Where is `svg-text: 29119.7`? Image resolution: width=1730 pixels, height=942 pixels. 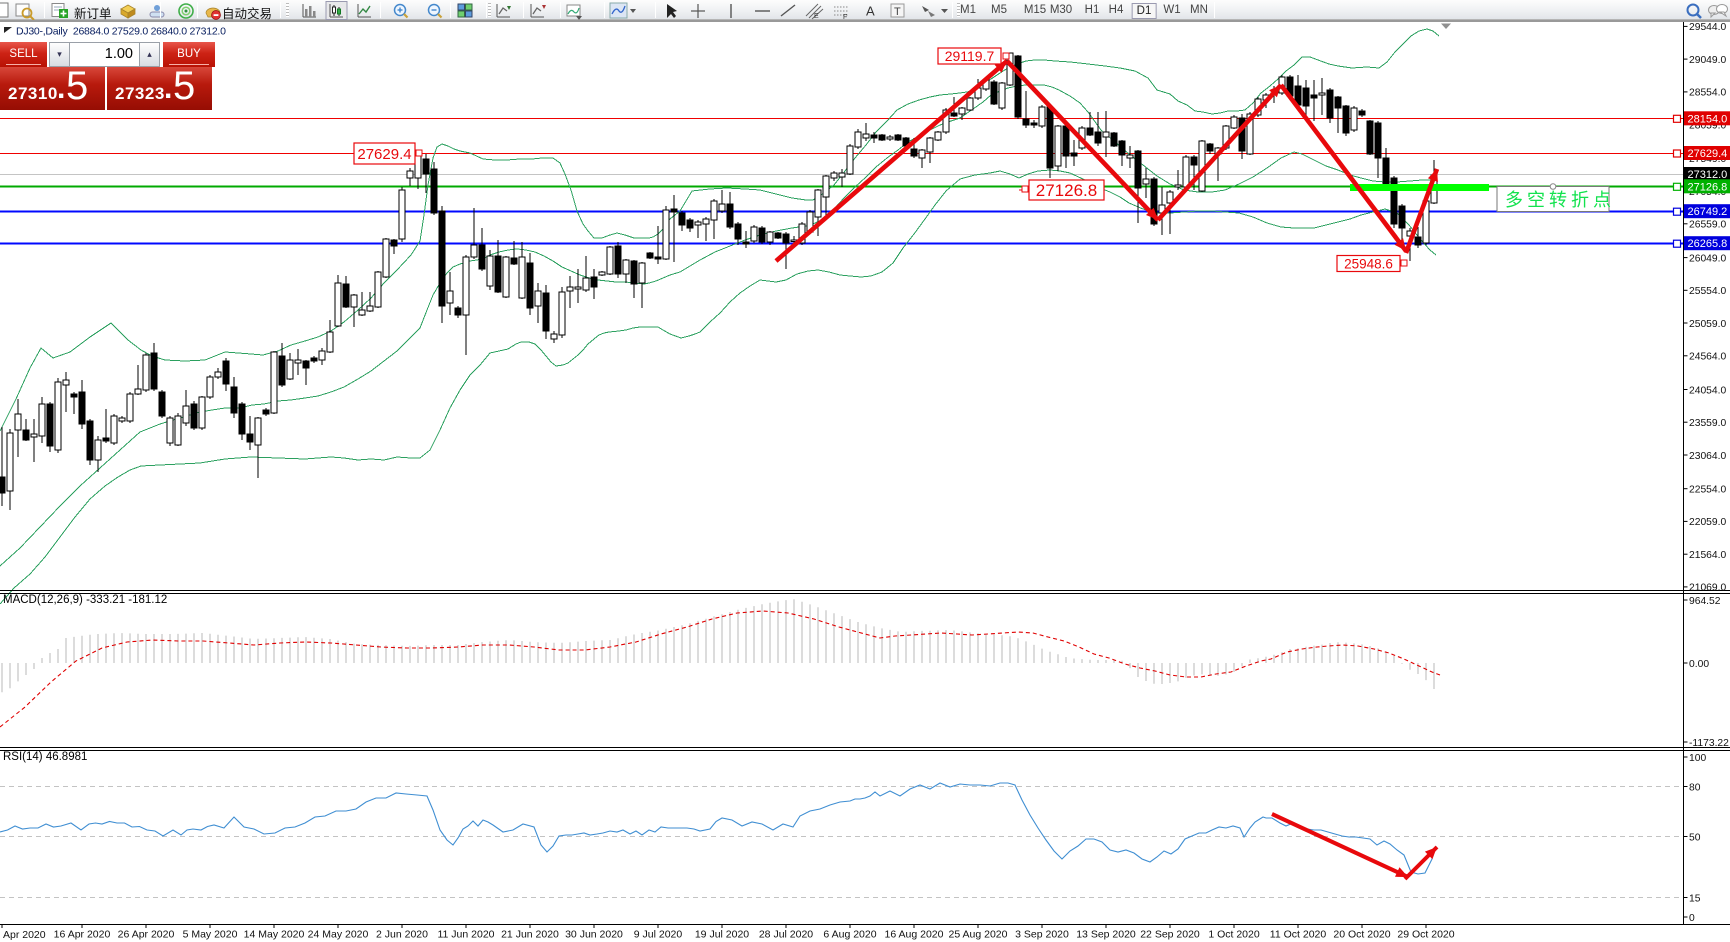
svg-text: 29119.7 is located at coordinates (970, 56).